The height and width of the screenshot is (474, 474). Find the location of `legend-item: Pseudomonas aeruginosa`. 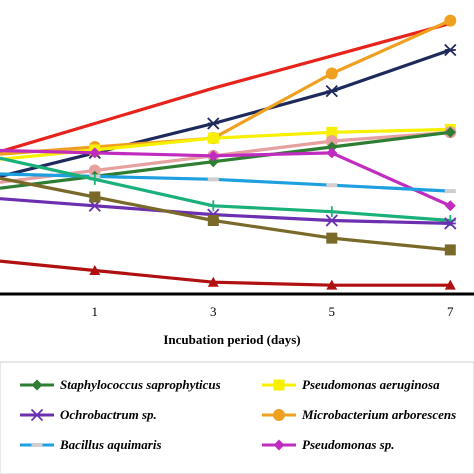

legend-item: Pseudomonas aeruginosa is located at coordinates (351, 384).